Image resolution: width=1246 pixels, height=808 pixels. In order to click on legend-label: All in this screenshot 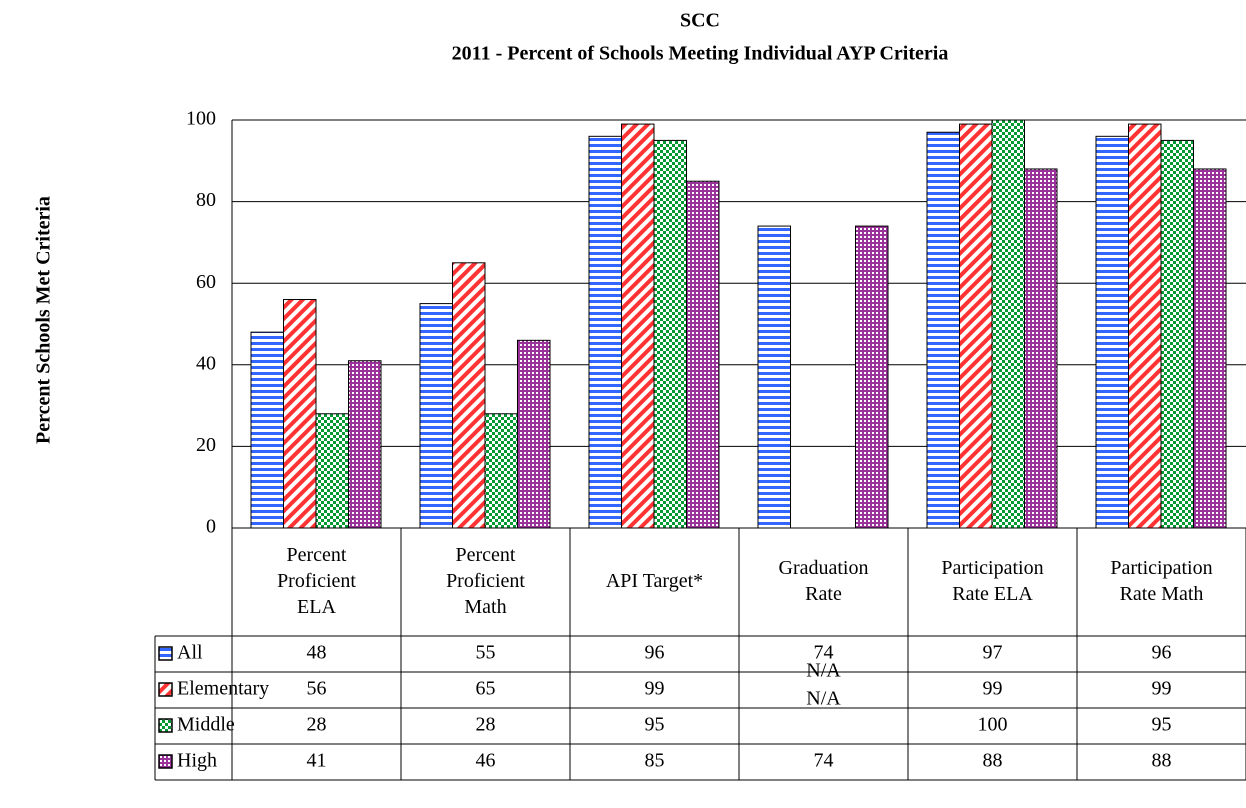, I will do `click(190, 653)`.